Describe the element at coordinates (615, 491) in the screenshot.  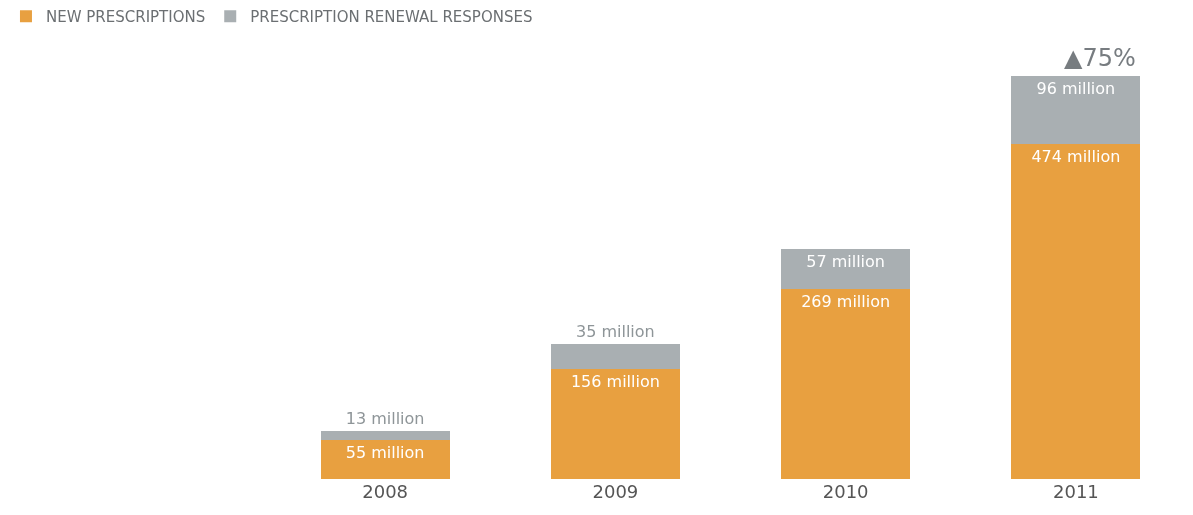
I see `x-tick-label: 2009` at that location.